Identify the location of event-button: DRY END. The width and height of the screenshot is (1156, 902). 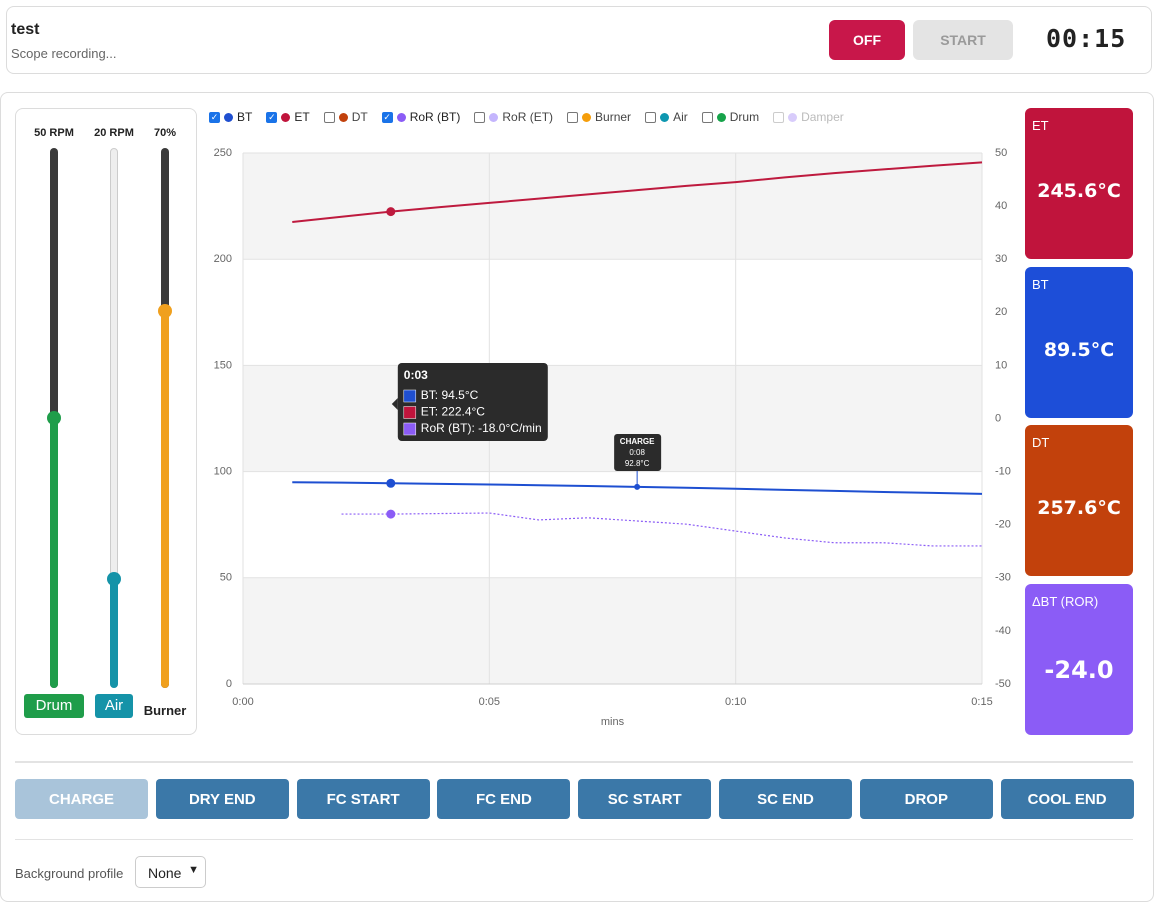
(222, 799).